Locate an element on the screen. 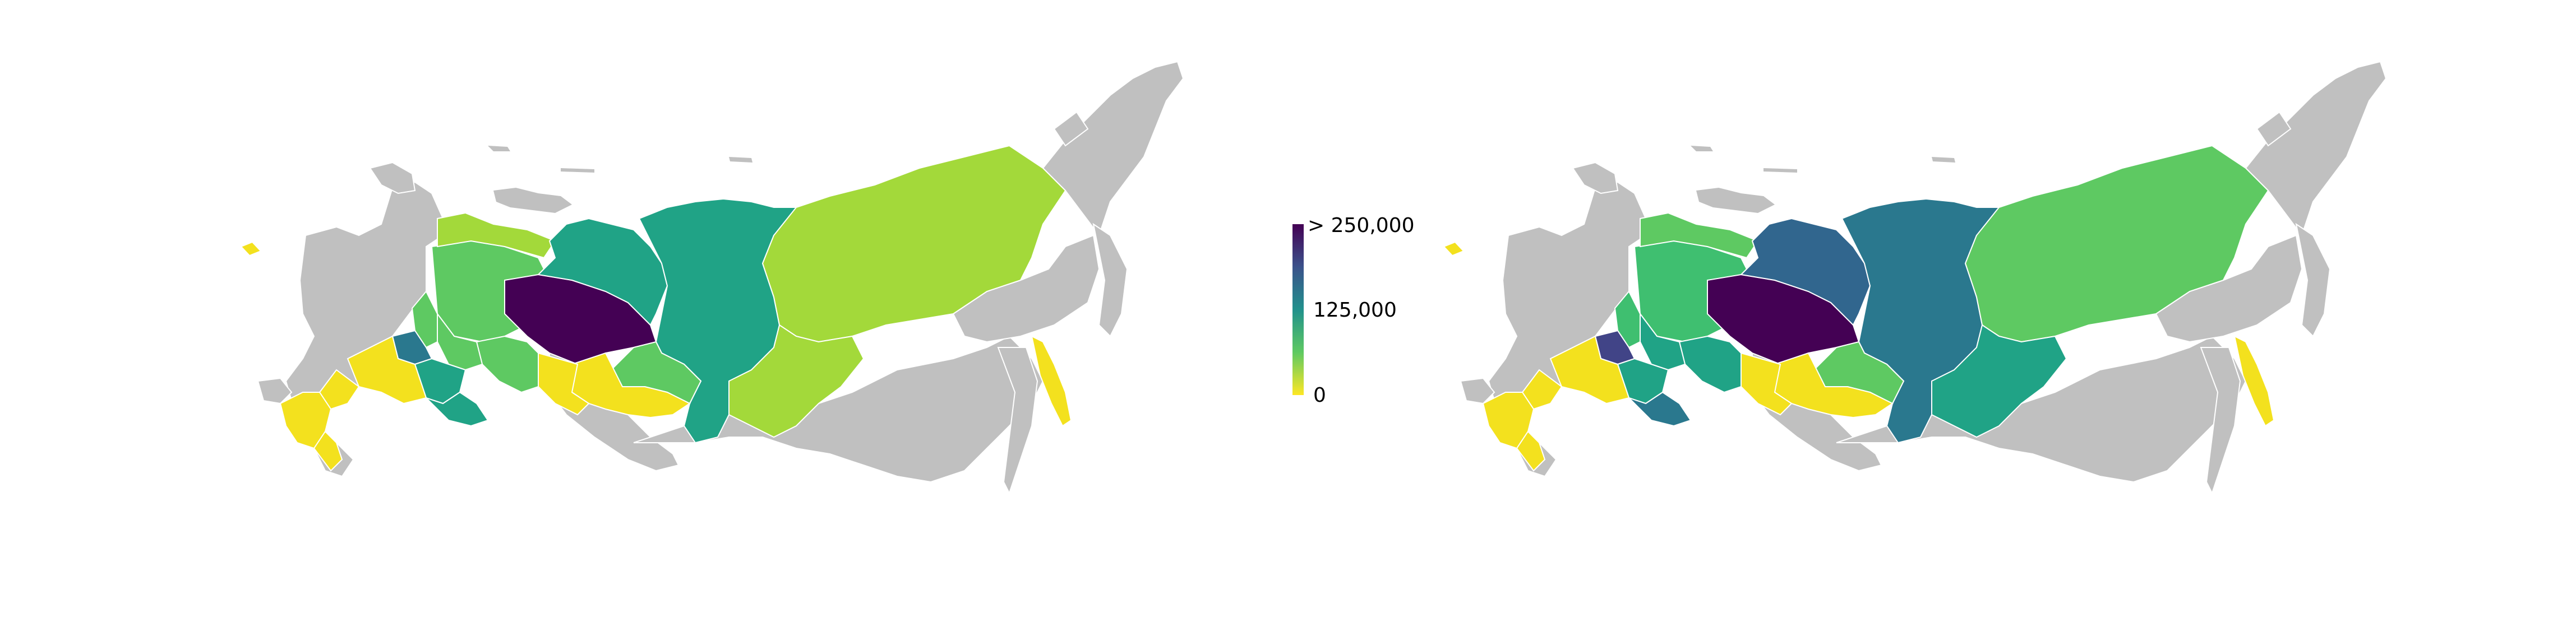 The image size is (2576, 617). colorbar-tick-max: > 250,000 is located at coordinates (1361, 225).